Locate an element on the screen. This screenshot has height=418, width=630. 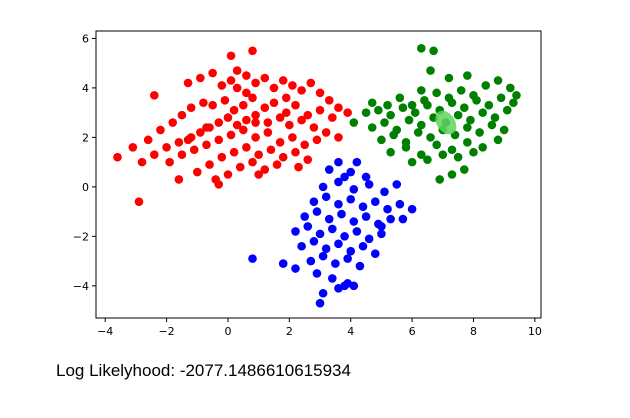
cluster-centroid-marker is located at coordinates (446, 122).